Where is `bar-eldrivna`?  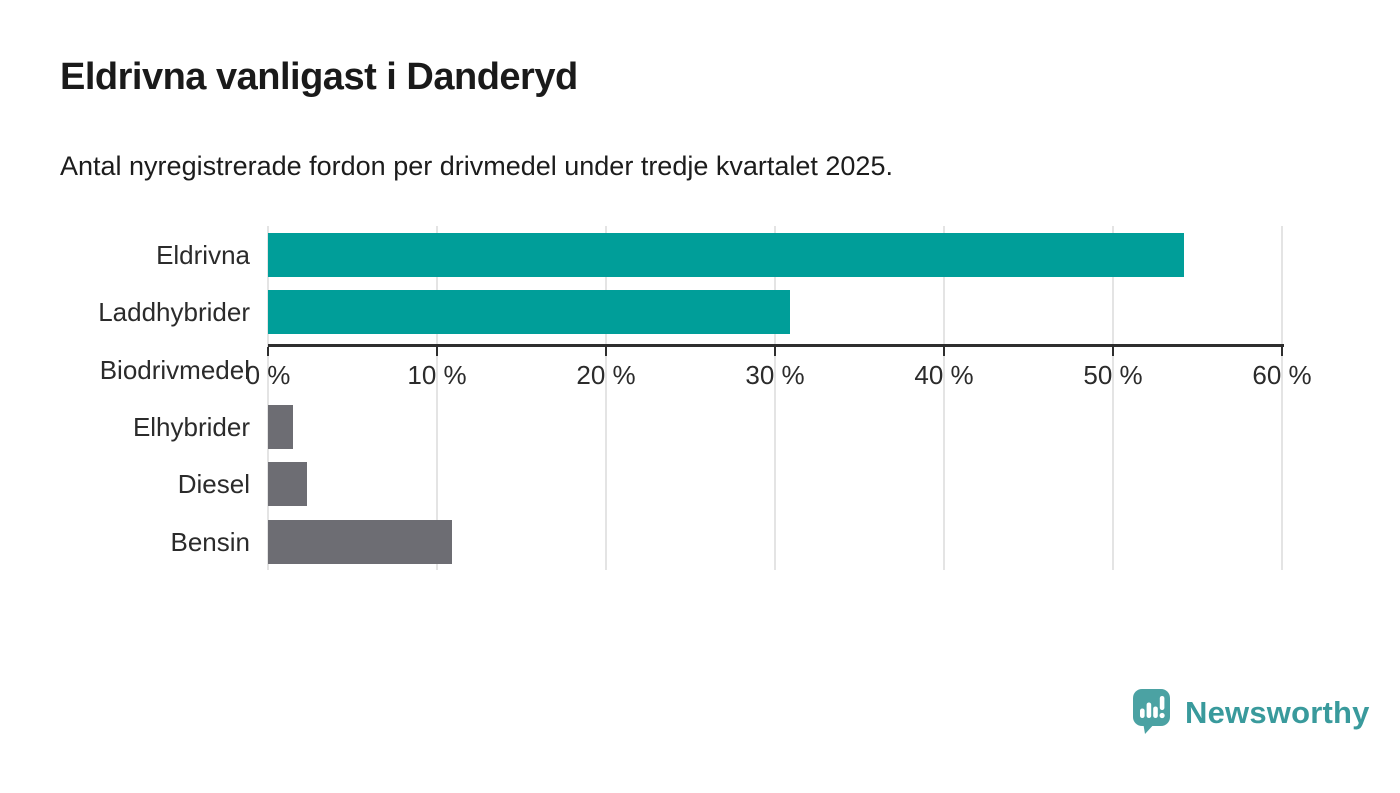 bar-eldrivna is located at coordinates (726, 255).